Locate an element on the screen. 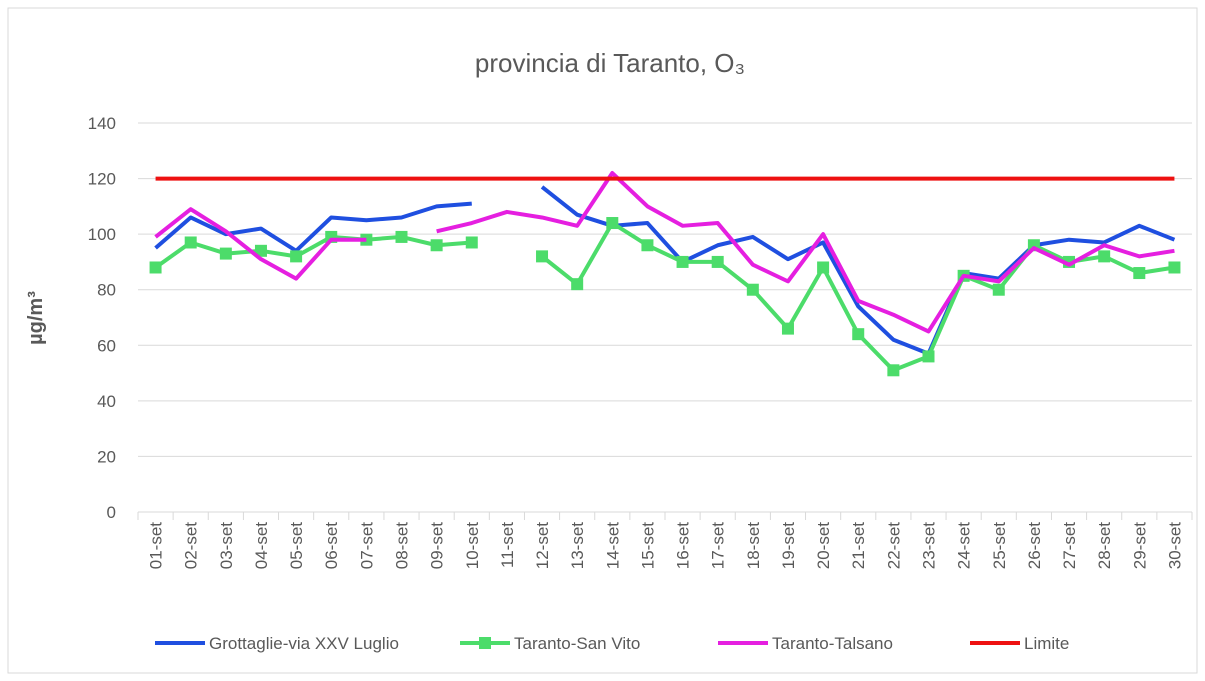 This screenshot has width=1205, height=681. y-tick-label: 0 is located at coordinates (111, 512).